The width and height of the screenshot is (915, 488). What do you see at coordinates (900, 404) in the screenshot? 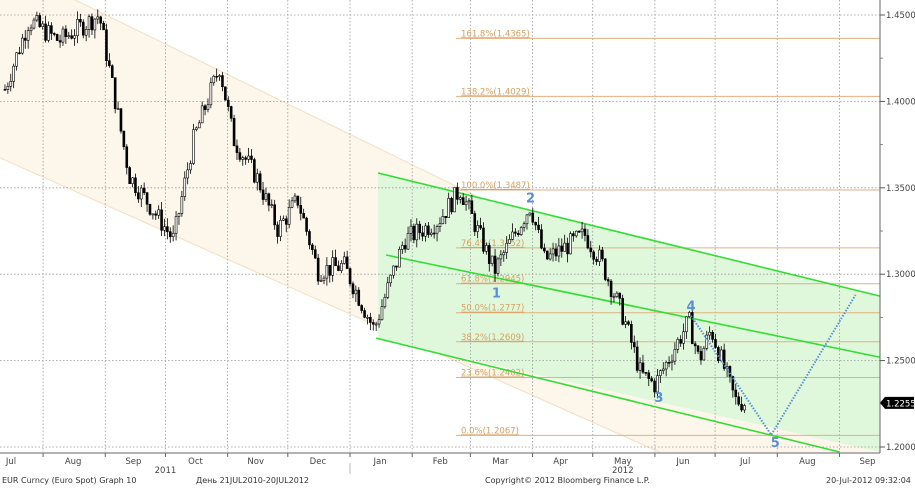
I see `last-price-label: 1.2255` at bounding box center [900, 404].